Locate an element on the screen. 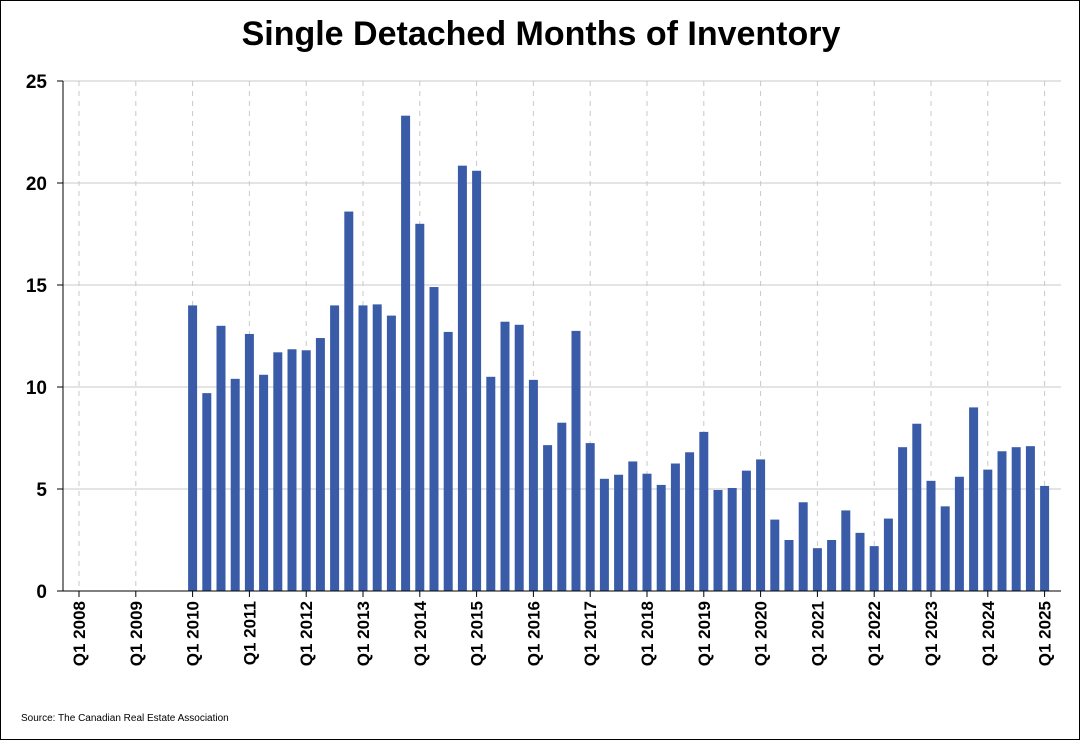  x-tick-label: Q1 2008 is located at coordinates (79, 633).